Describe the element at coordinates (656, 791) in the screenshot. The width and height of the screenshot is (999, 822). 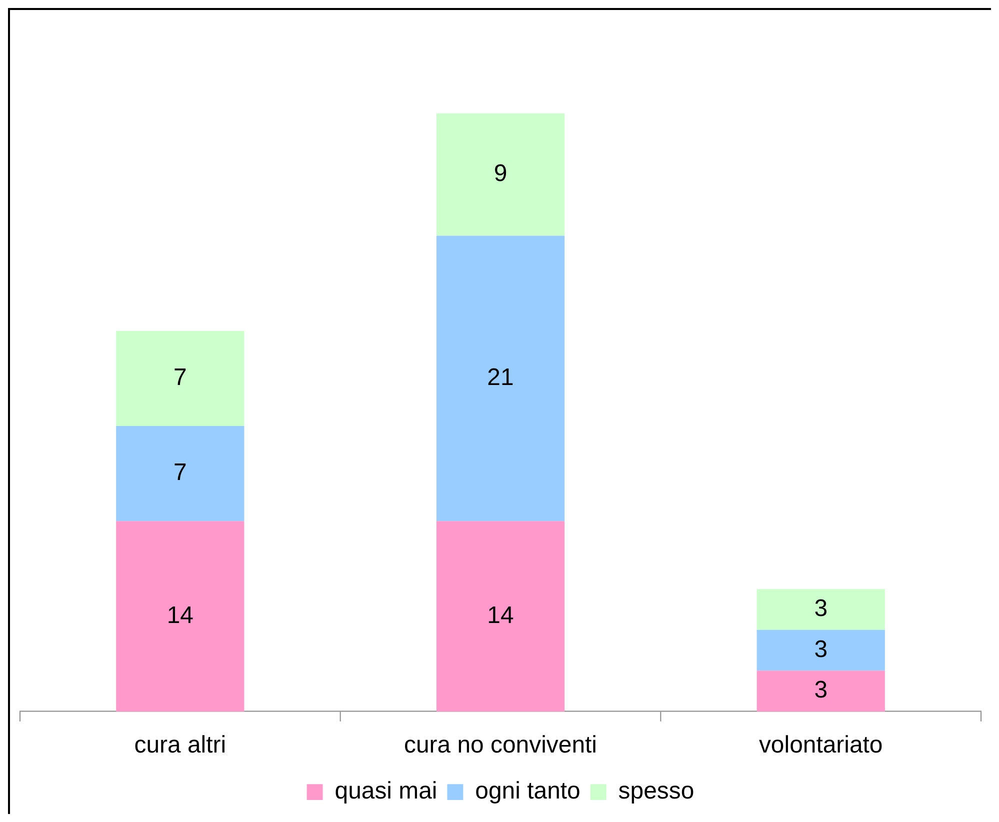
I see `legend-label: spesso` at that location.